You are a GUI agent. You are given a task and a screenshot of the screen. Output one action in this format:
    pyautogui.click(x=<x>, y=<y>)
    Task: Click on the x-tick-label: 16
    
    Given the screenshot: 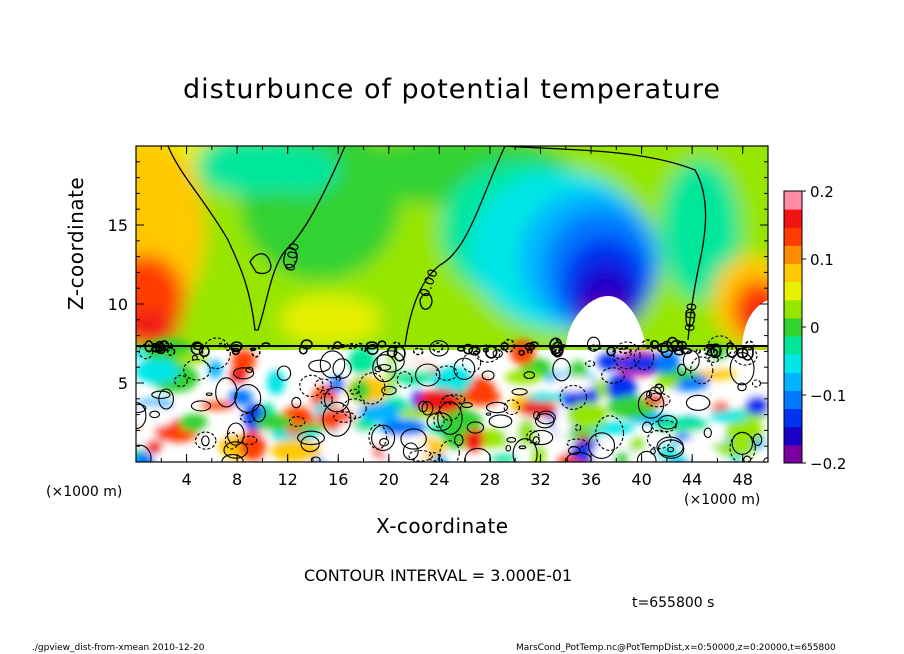 What is the action you would take?
    pyautogui.click(x=338, y=479)
    